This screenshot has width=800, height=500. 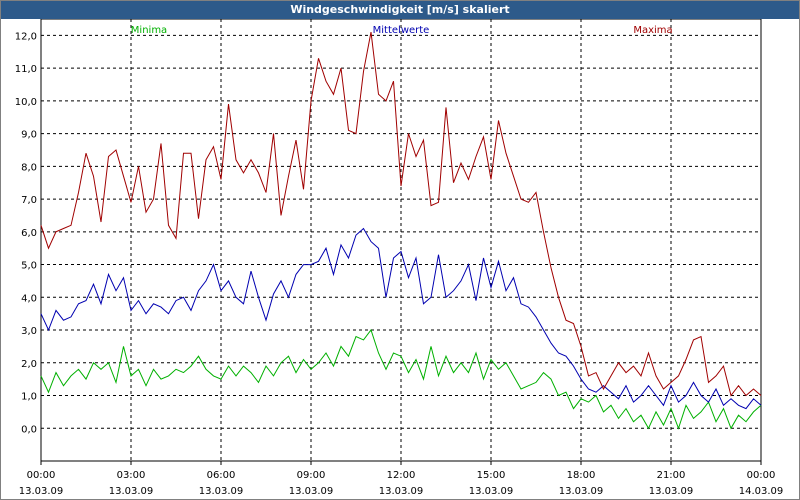 What do you see at coordinates (581, 475) in the screenshot?
I see `x-tick-label: 18:00` at bounding box center [581, 475].